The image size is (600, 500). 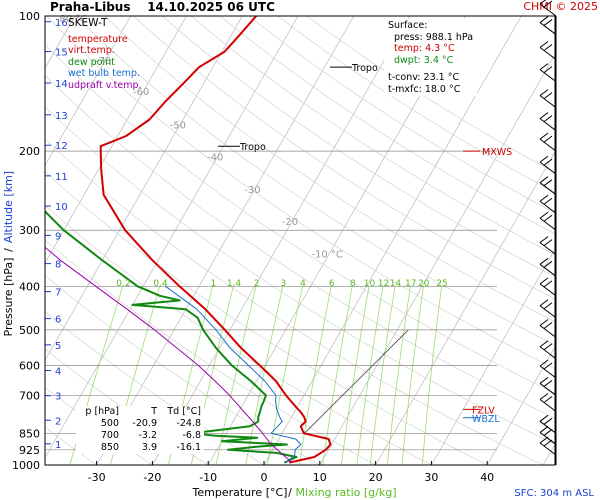 What do you see at coordinates (376, 477) in the screenshot?
I see `temperature-tick-label: 20` at bounding box center [376, 477].